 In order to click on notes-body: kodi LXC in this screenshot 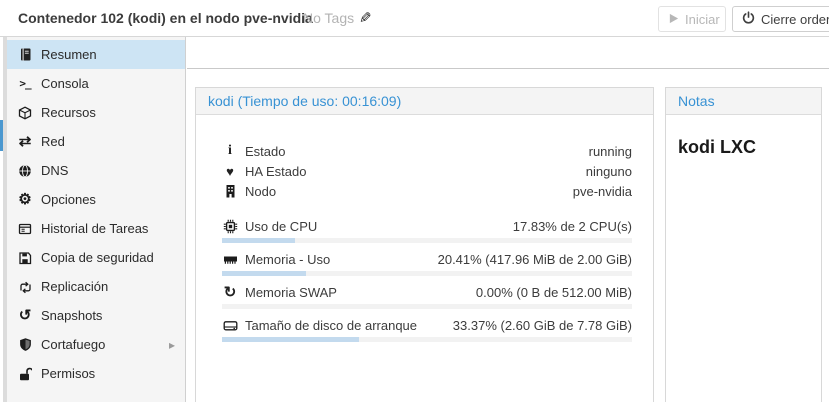, I will do `click(743, 136)`.